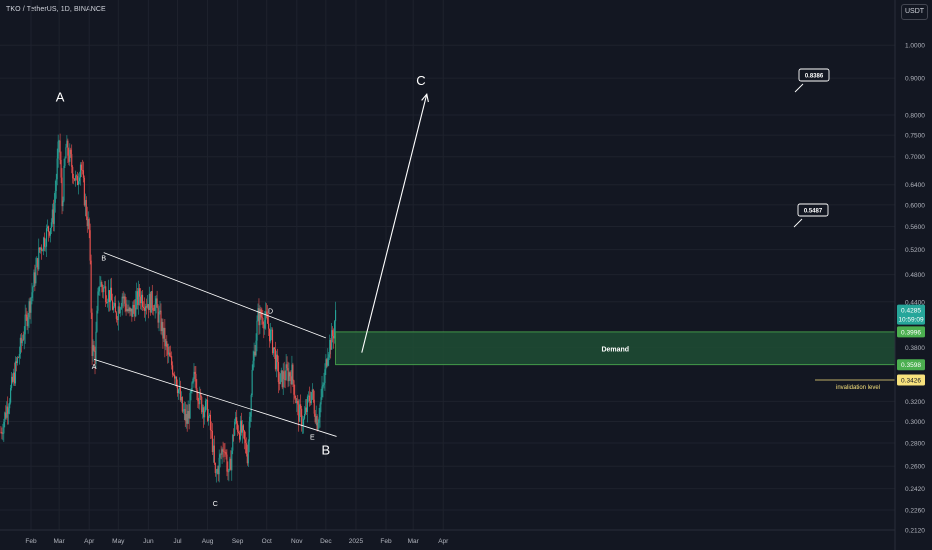 The height and width of the screenshot is (550, 932). Describe the element at coordinates (915, 275) in the screenshot. I see `y-tick-label: 0.4800` at that location.